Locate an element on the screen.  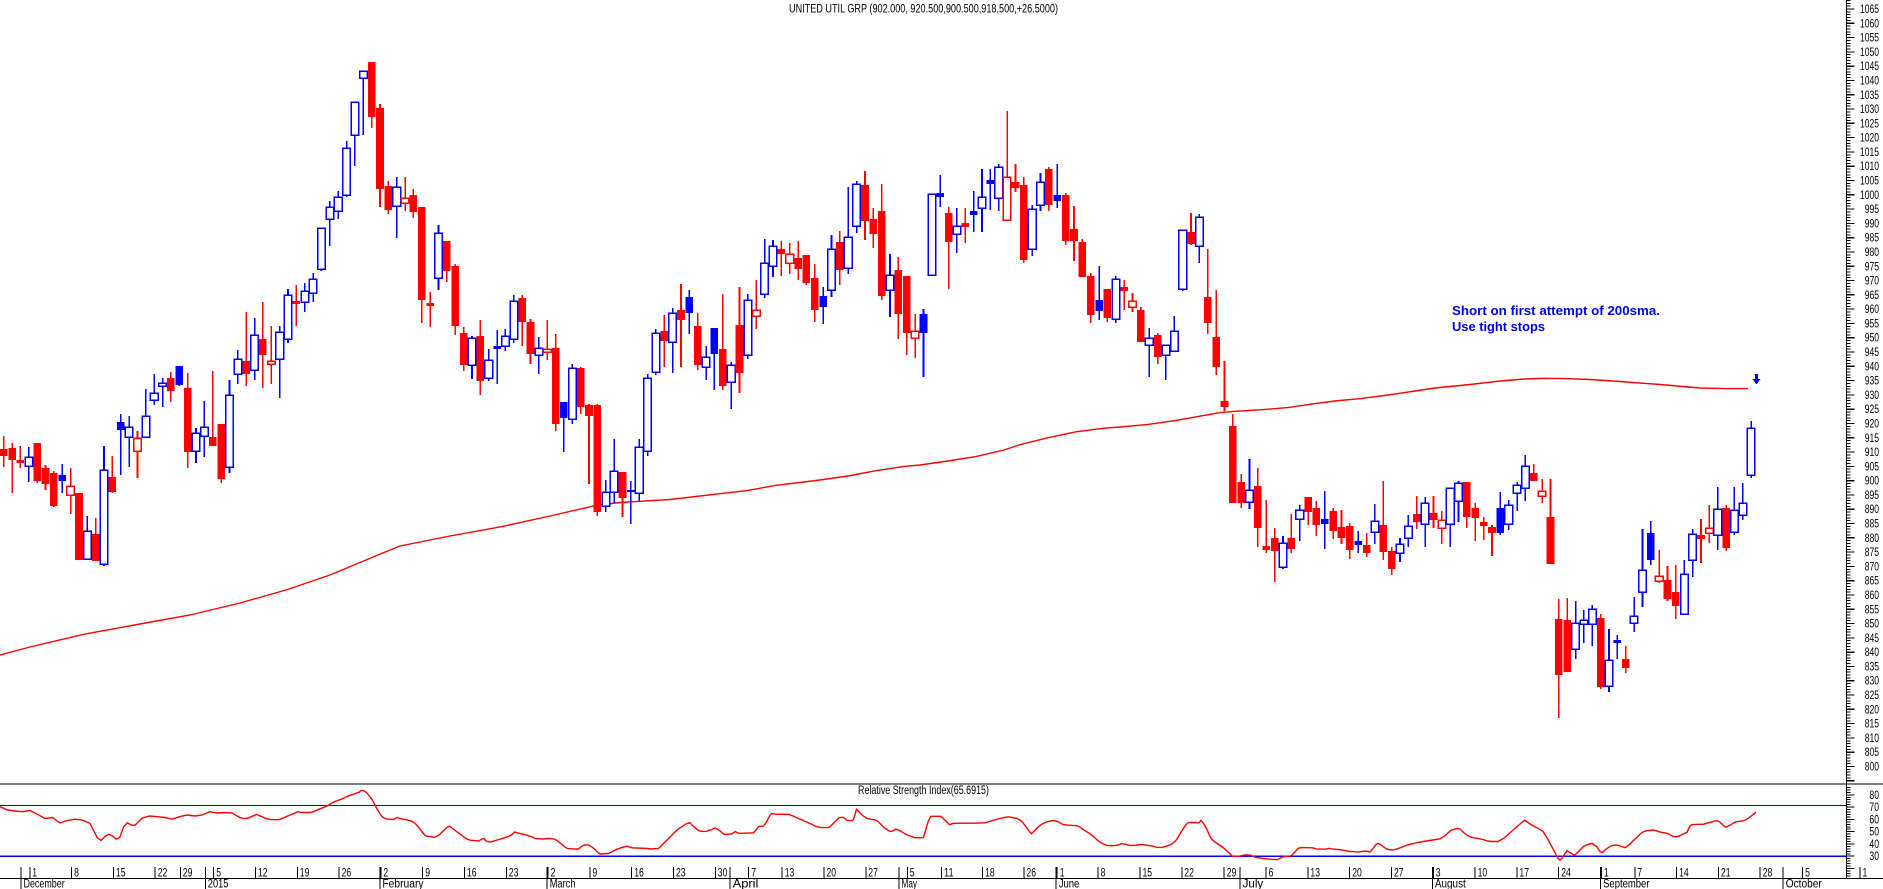
svg-text: 870 is located at coordinates (1872, 567).